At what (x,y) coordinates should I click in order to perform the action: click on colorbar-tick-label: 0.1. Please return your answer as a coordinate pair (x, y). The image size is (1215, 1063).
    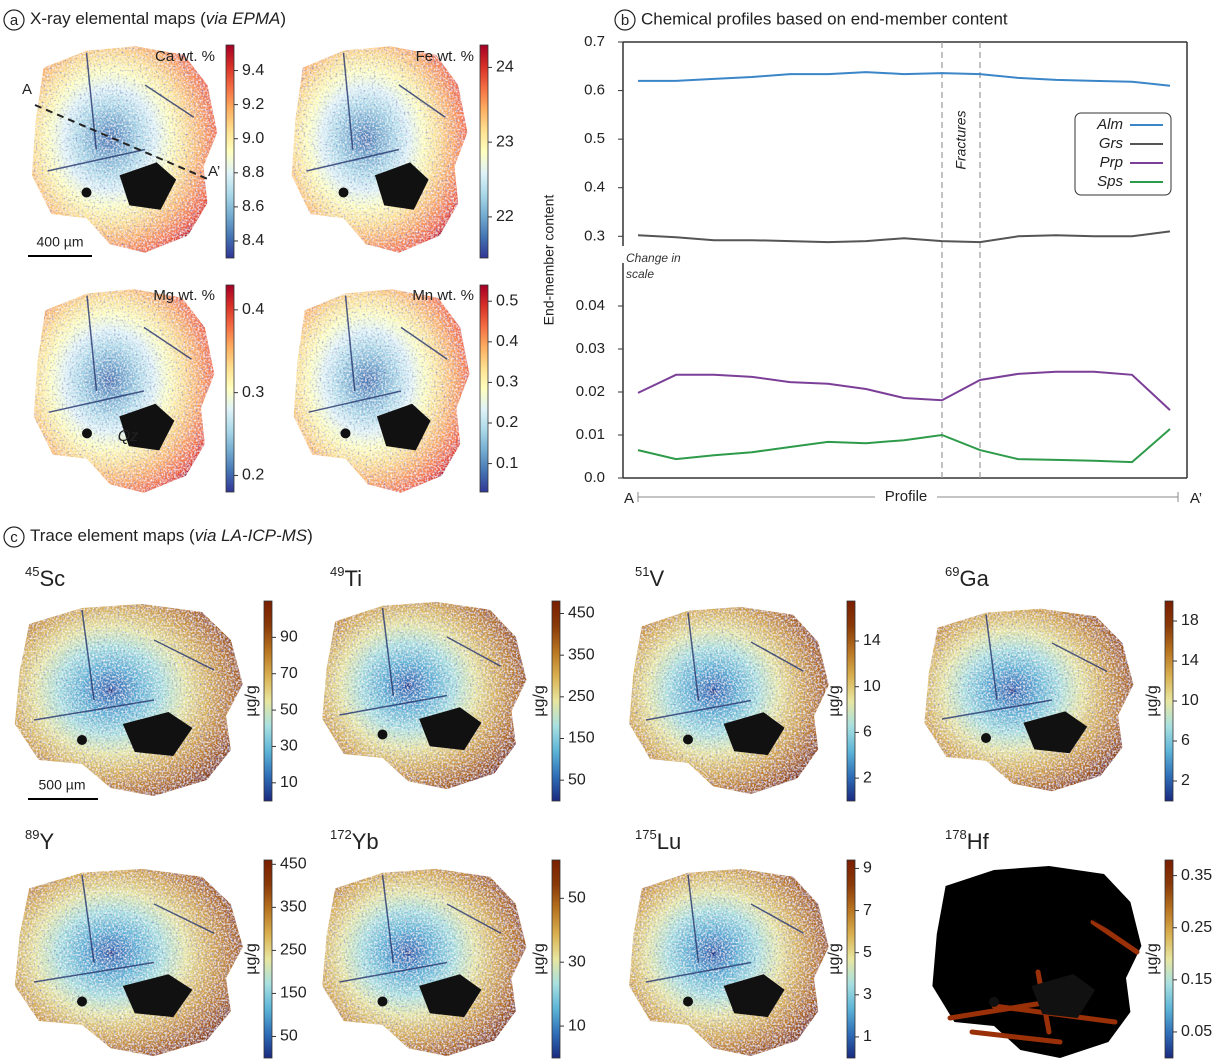
    Looking at the image, I should click on (507, 463).